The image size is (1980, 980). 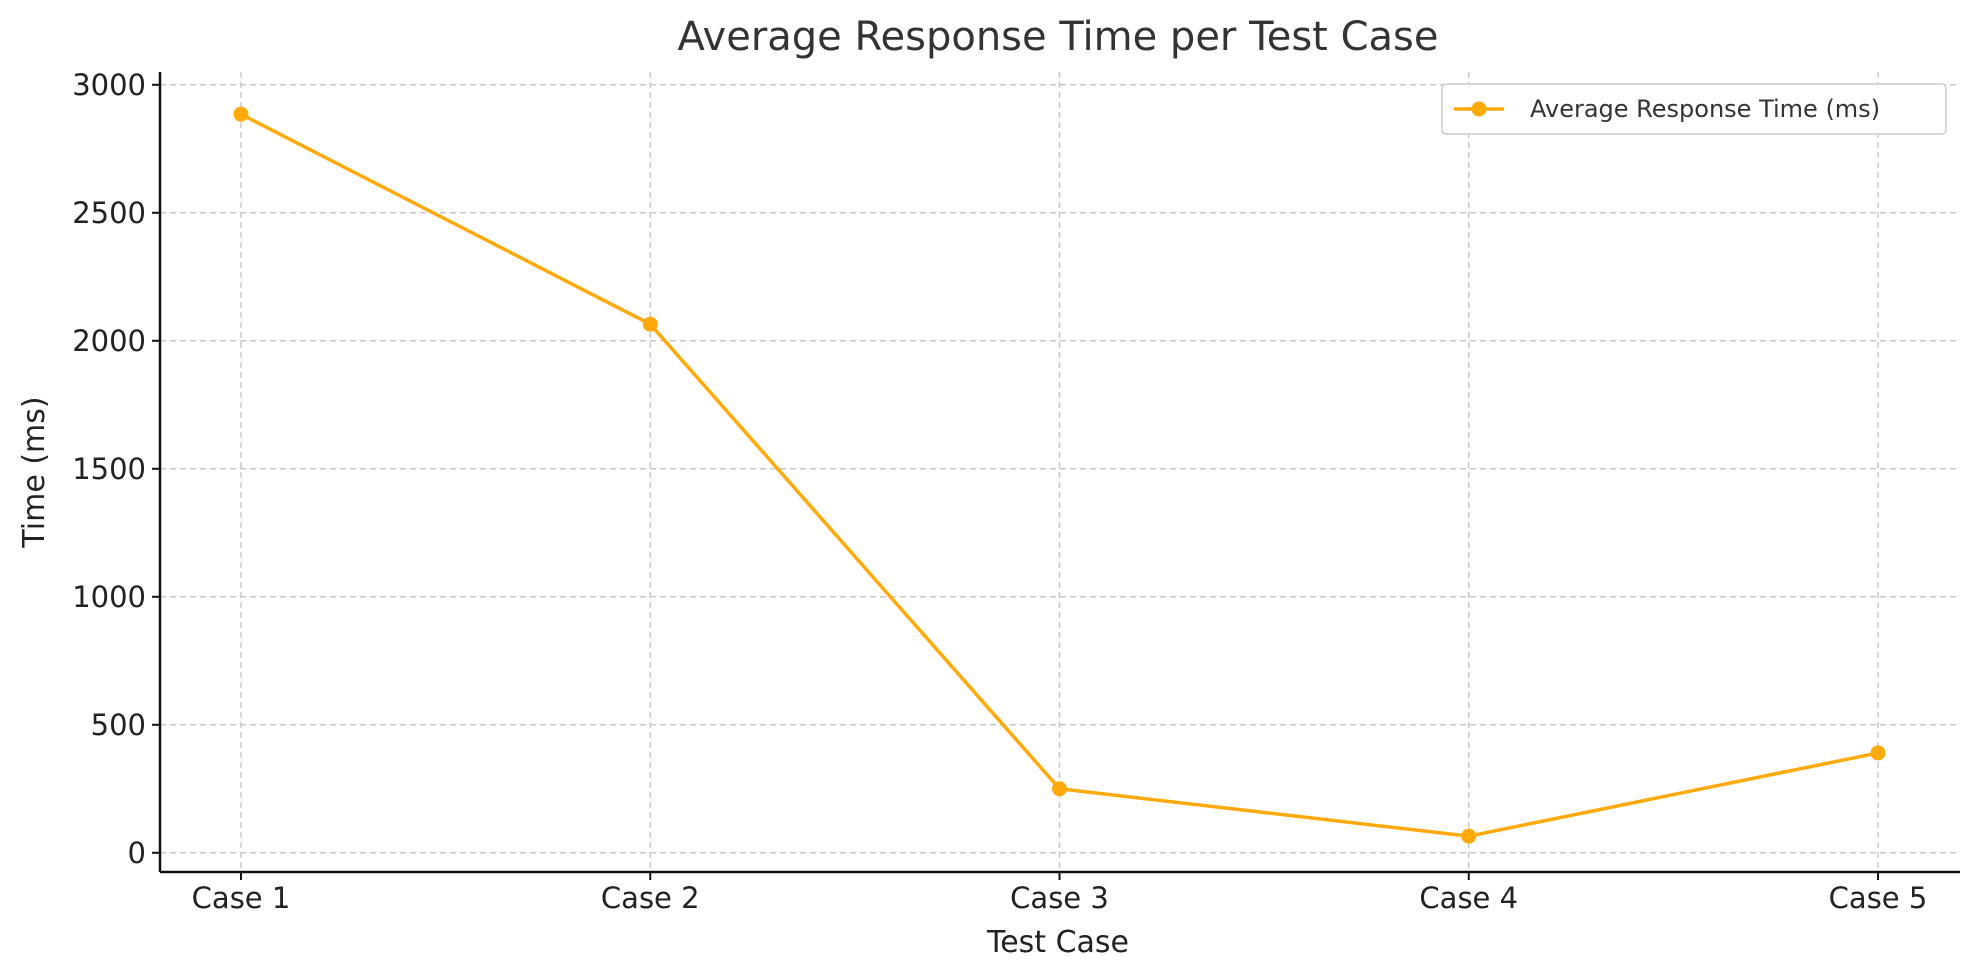 What do you see at coordinates (109, 213) in the screenshot?
I see `y-tick-label: 2500` at bounding box center [109, 213].